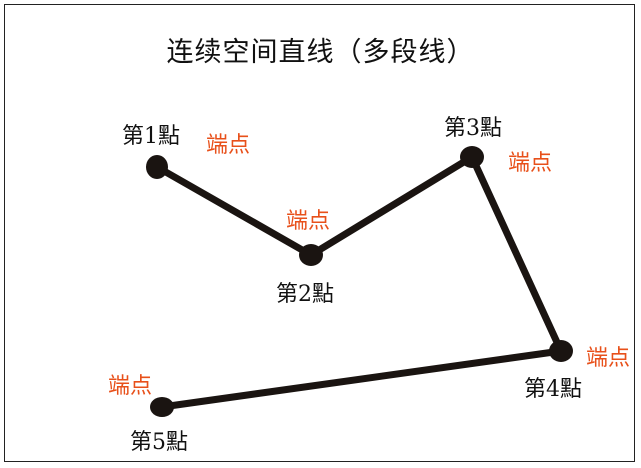  Describe the element at coordinates (228, 145) in the screenshot. I see `endpoint-1-label: 端点` at that location.